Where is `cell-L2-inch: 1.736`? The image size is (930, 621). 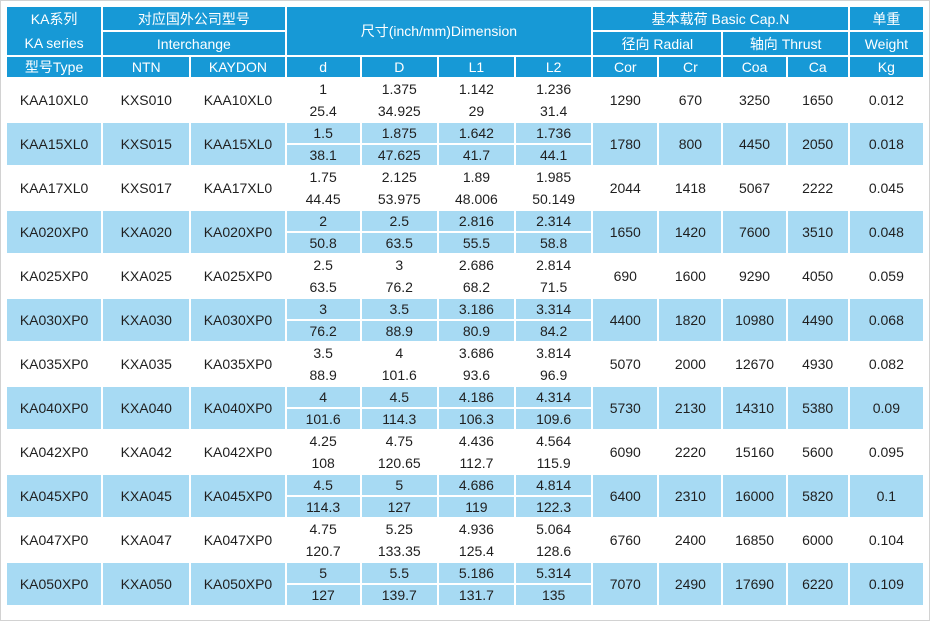
cell-L2-inch: 1.736 is located at coordinates (554, 133).